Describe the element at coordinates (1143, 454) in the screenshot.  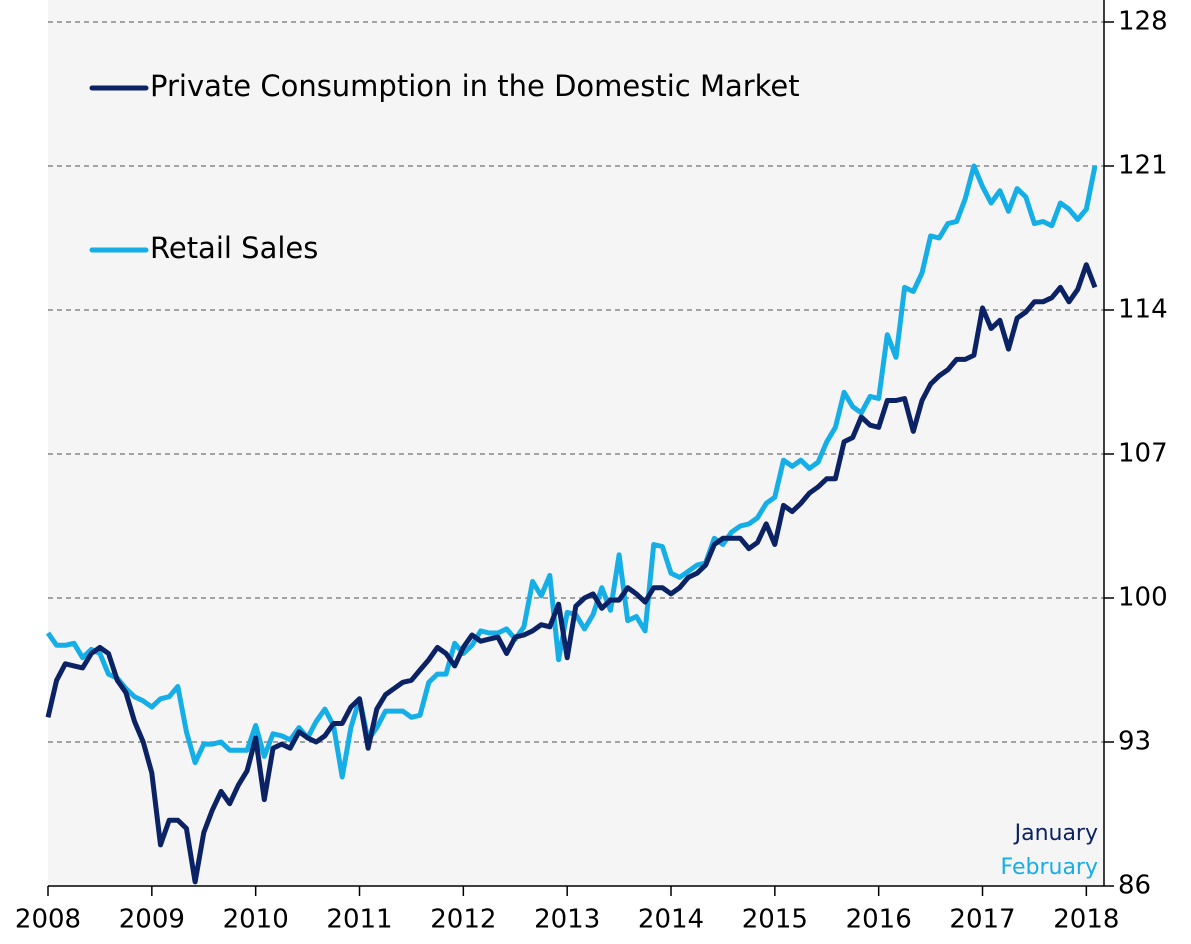
I see `y-tick-label: 107` at that location.